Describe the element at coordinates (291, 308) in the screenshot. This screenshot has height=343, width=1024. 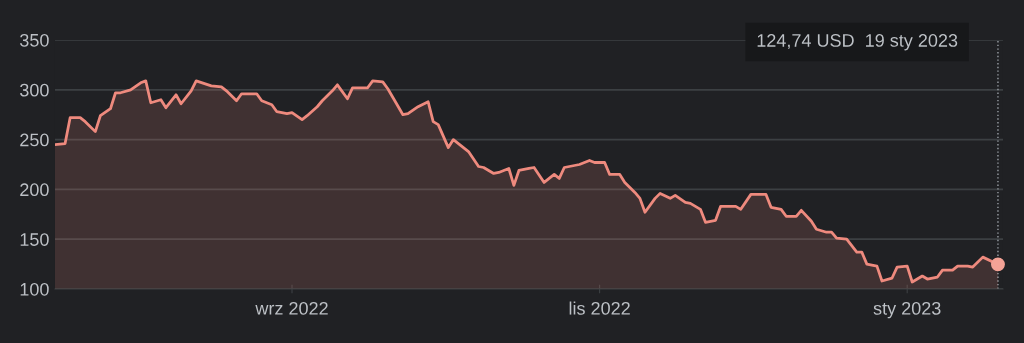
I see `x-tick-label: wrz 2022` at that location.